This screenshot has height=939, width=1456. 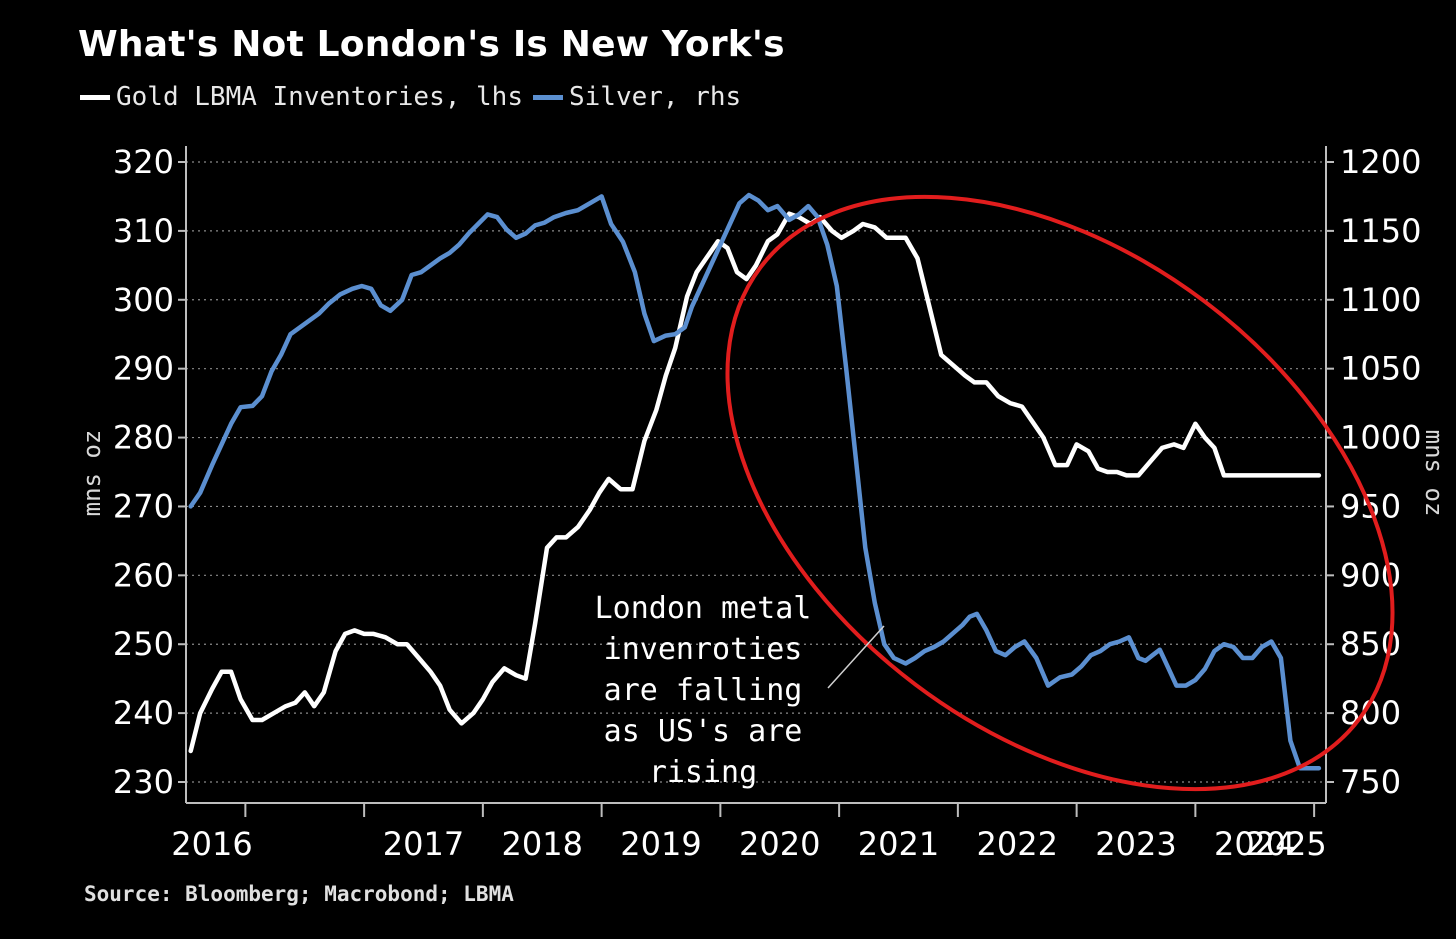 I want to click on annotation-line-0: London metal, so click(x=703, y=608).